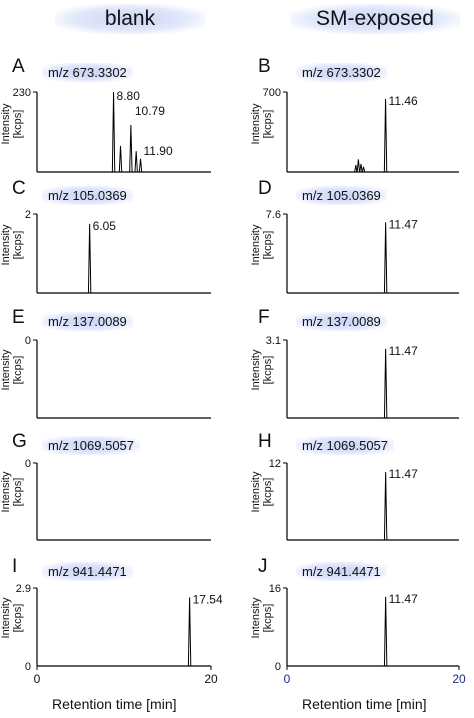  Describe the element at coordinates (18, 317) in the screenshot. I see `panel-label-e: E` at that location.